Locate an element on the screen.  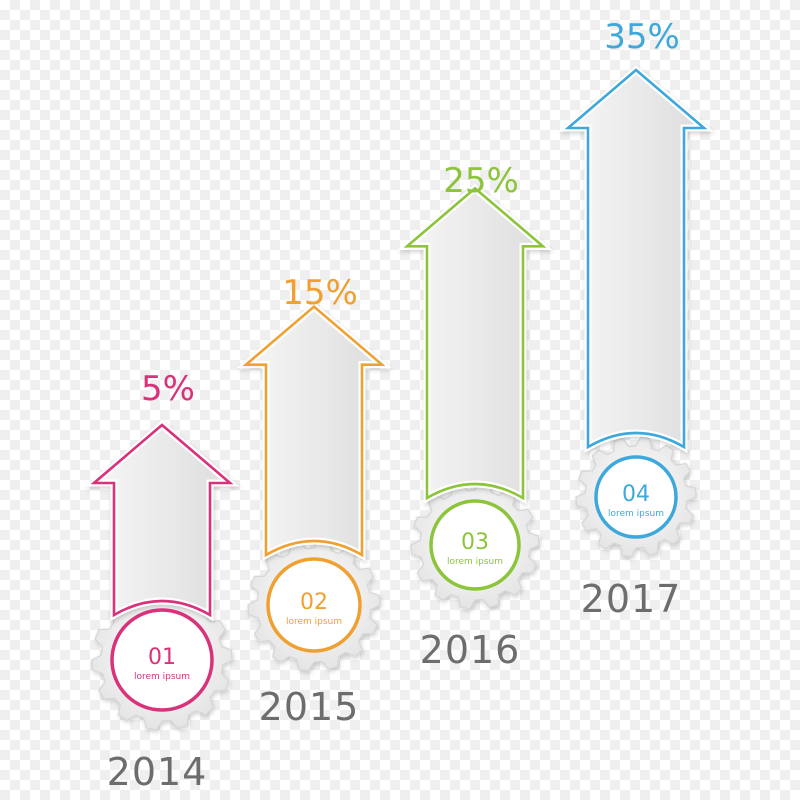
value-label: 35% is located at coordinates (642, 37).